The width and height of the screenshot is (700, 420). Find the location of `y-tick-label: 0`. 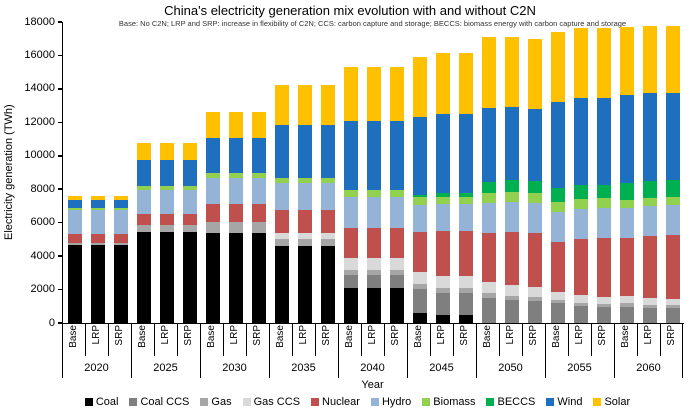

y-tick-label: 0 is located at coordinates (51, 322).